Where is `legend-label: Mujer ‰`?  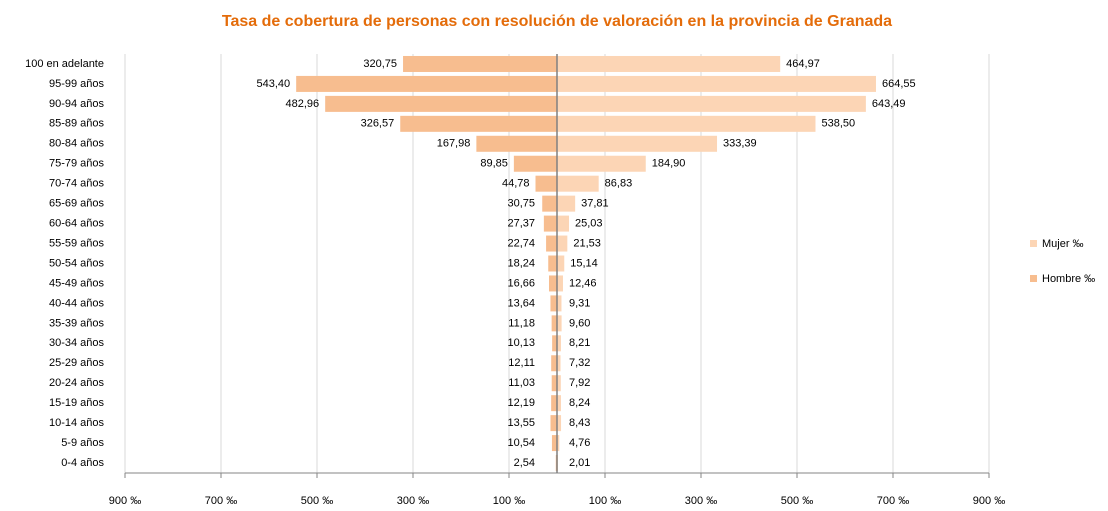 legend-label: Mujer ‰ is located at coordinates (1063, 244).